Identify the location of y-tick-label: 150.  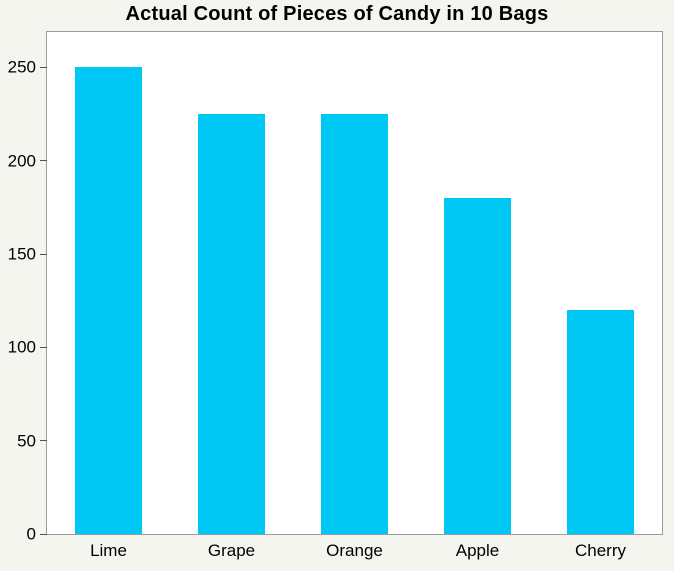
(21, 254).